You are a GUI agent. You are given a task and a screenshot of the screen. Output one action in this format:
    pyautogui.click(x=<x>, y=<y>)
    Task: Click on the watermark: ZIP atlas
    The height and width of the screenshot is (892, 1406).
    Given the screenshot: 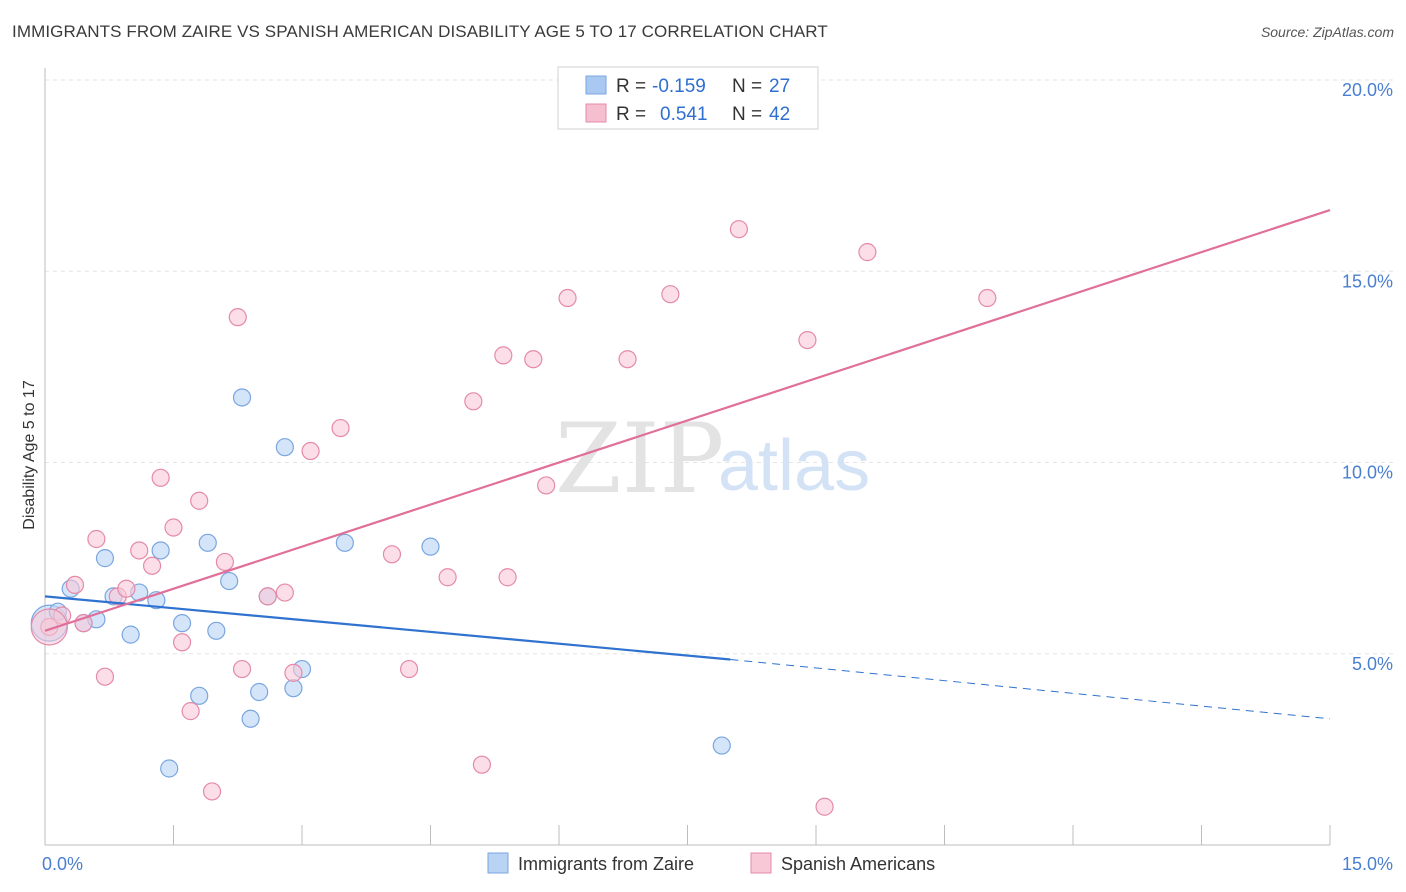 What is the action you would take?
    pyautogui.click(x=712, y=459)
    